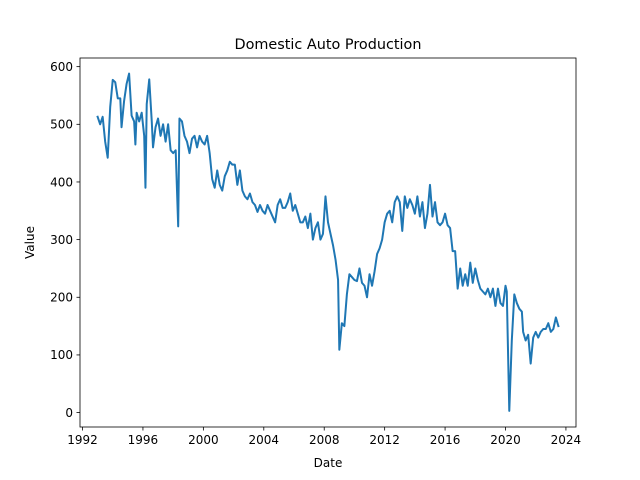  I want to click on x-tick-label: 2004, so click(264, 440).